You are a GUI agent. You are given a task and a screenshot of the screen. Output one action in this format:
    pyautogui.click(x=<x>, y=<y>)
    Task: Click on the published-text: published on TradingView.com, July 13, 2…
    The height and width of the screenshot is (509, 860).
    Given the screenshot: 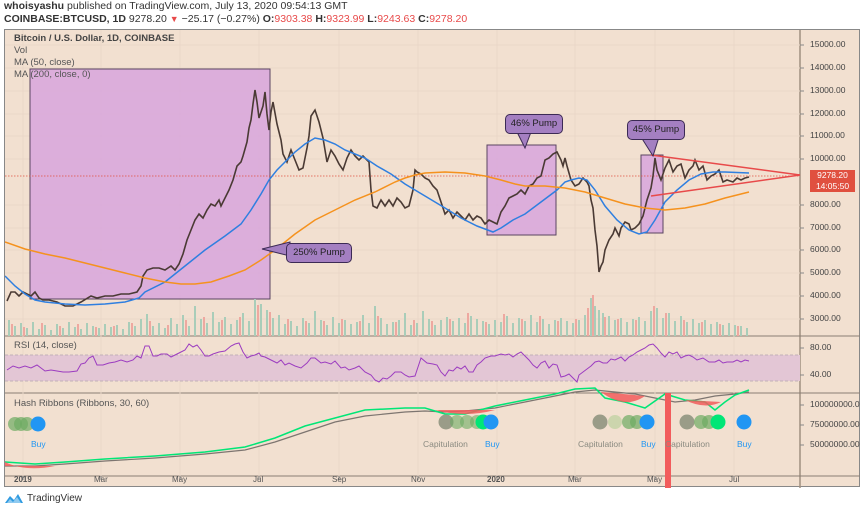 What is the action you would take?
    pyautogui.click(x=207, y=6)
    